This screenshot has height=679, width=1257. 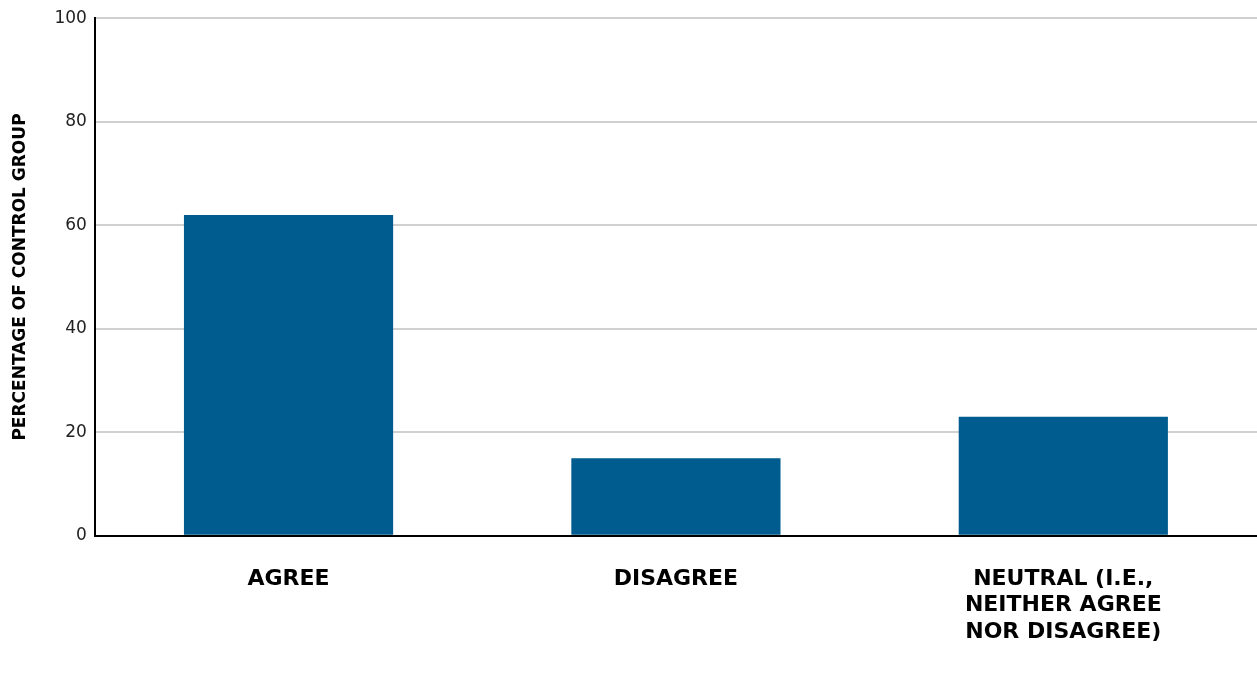 I want to click on y-tick-label: 80, so click(x=76, y=120).